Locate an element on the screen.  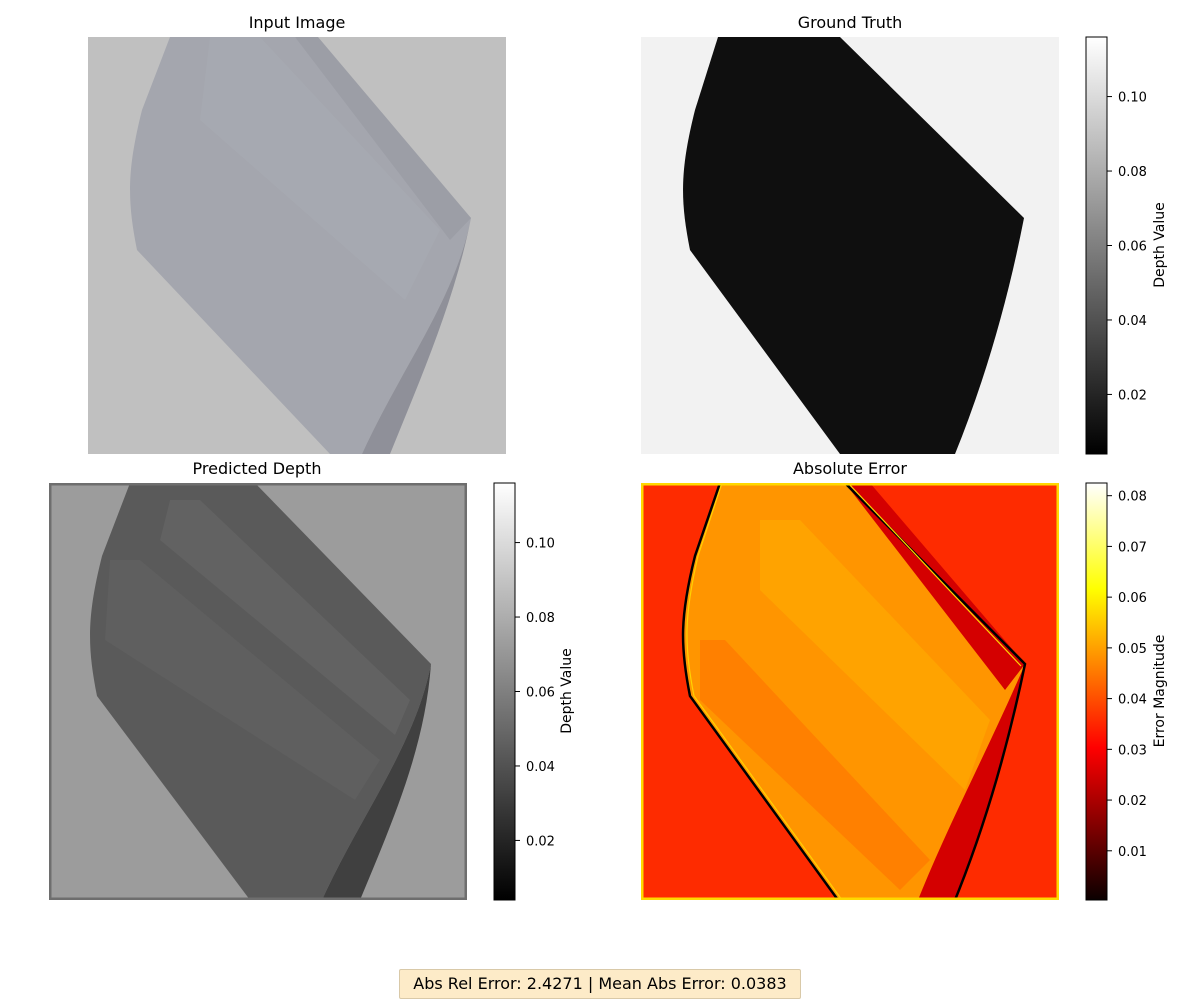
predicted-depth-title: Predicted Depth is located at coordinates (257, 468).